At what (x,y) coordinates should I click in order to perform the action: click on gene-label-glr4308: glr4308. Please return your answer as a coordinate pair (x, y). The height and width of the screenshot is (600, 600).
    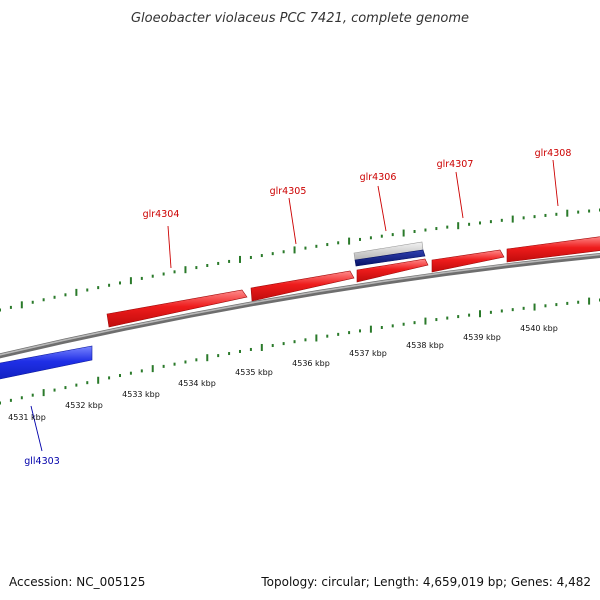
    Looking at the image, I should click on (553, 153).